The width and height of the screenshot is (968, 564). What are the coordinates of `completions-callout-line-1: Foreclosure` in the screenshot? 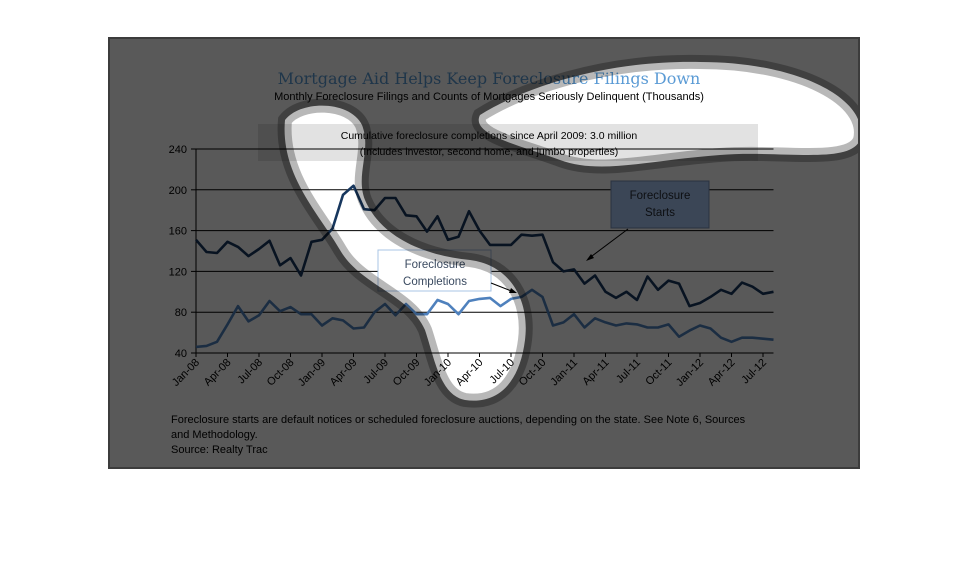 It's located at (435, 265).